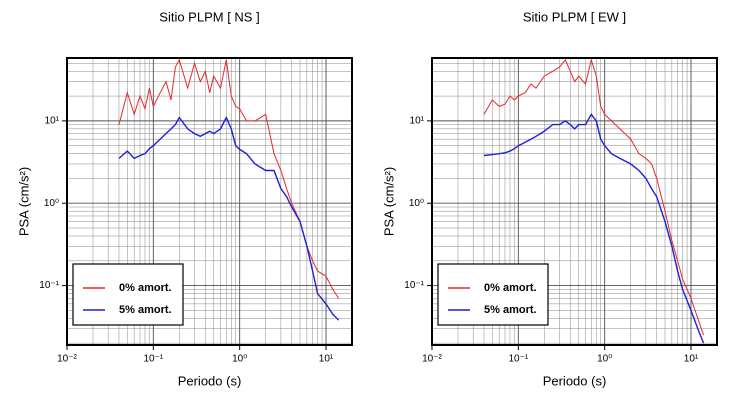 The height and width of the screenshot is (400, 730). I want to click on chart-title: Sitio PLPM [ NS ], so click(209, 16).